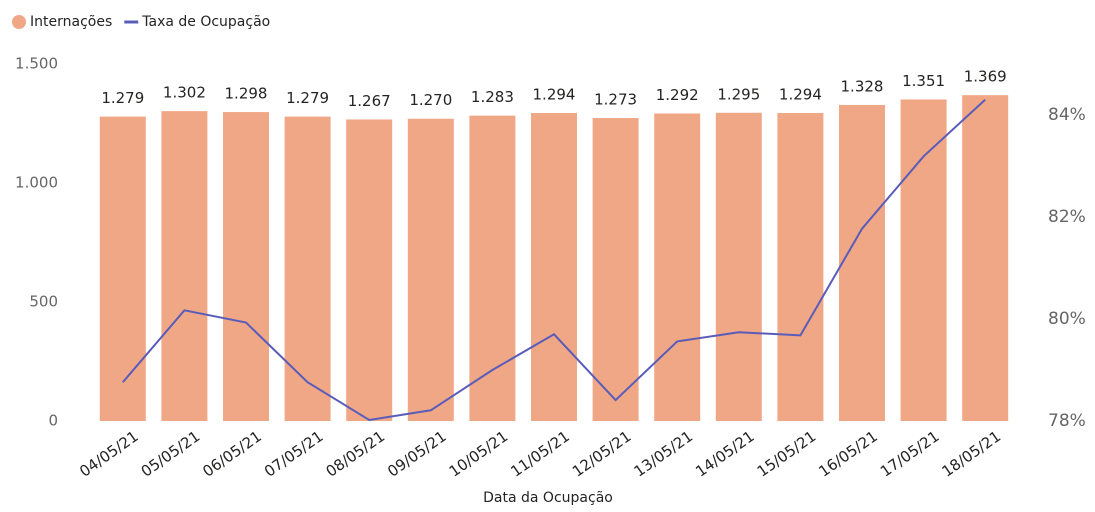 This screenshot has height=512, width=1095. I want to click on legend-dot, so click(19, 22).